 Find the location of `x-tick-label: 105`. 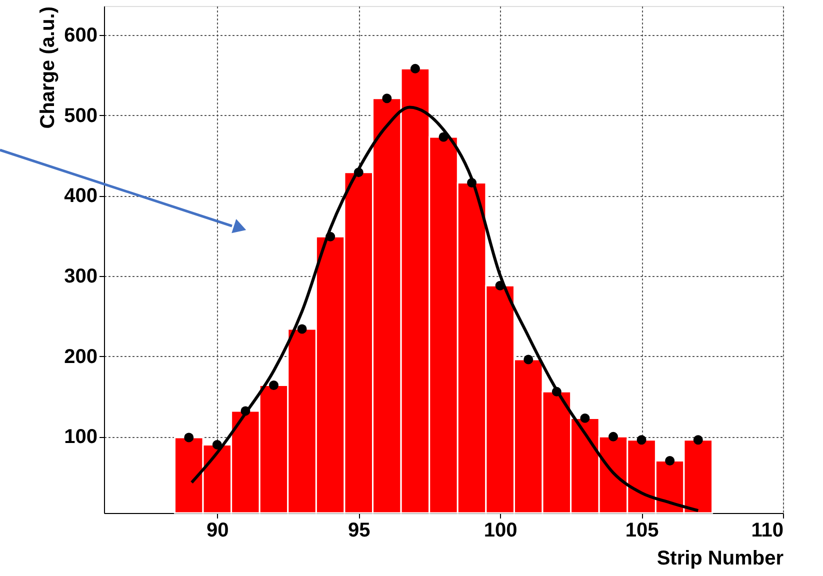

x-tick-label: 105 is located at coordinates (642, 531).